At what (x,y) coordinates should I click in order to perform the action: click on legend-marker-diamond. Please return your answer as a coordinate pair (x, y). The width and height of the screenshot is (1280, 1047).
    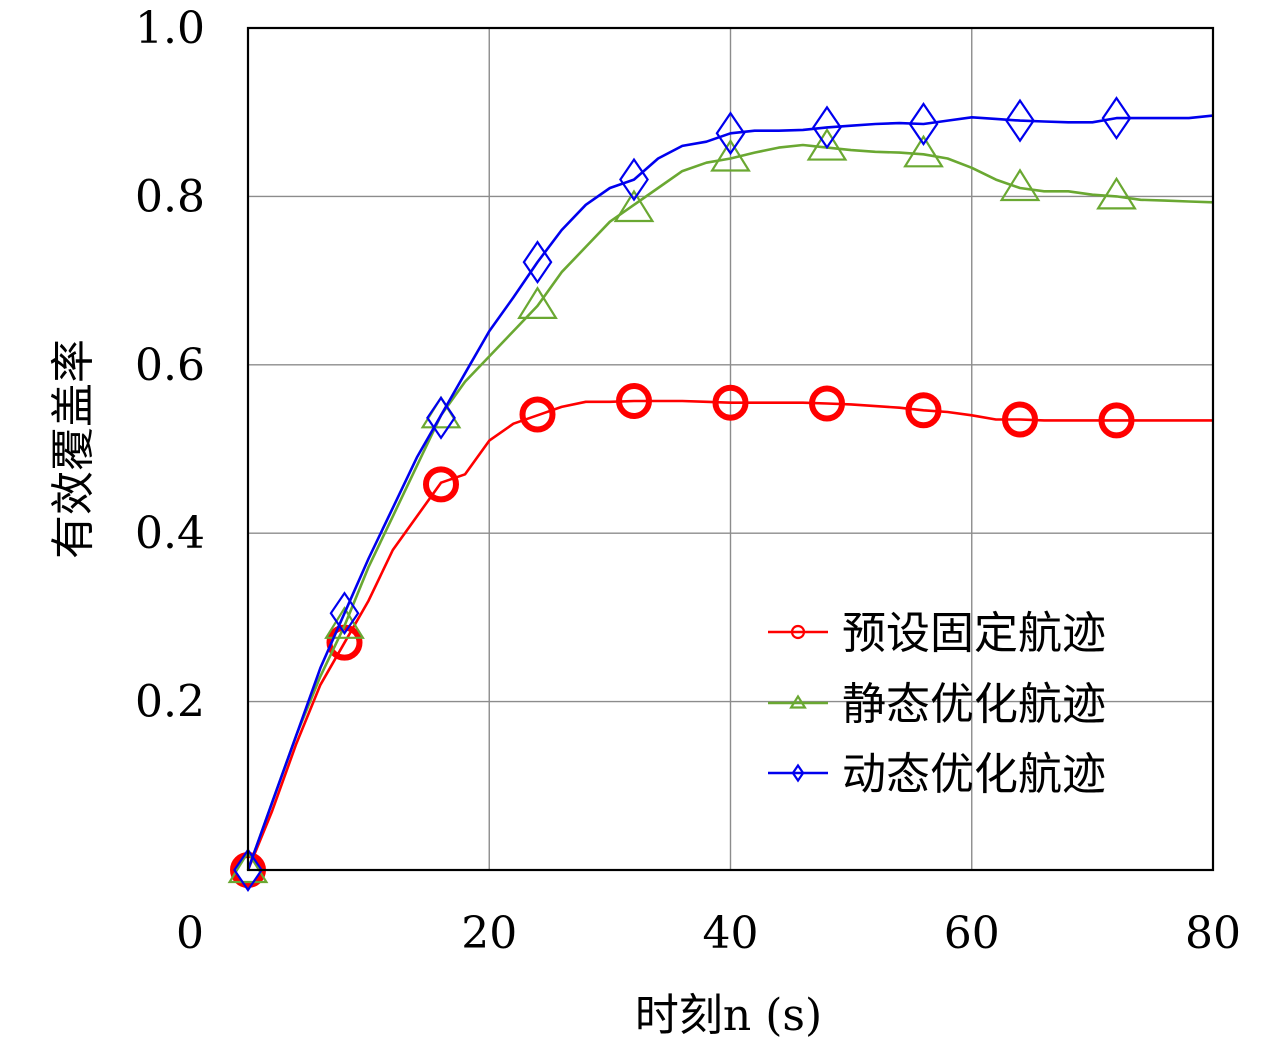
    Looking at the image, I should click on (798, 773).